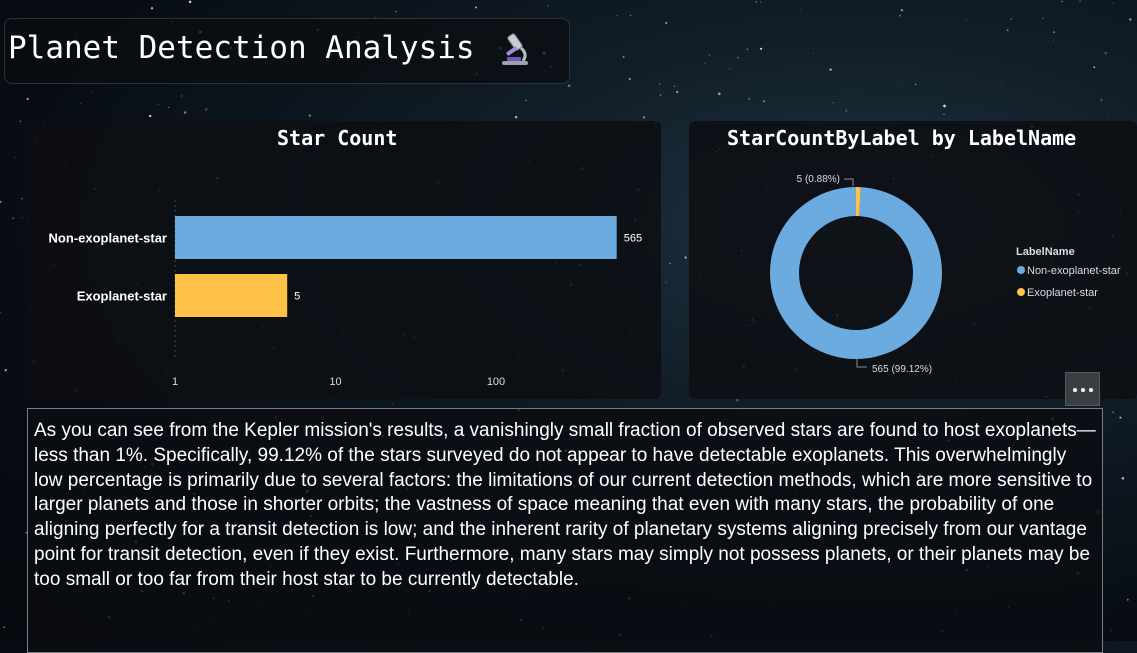  Describe the element at coordinates (241, 48) in the screenshot. I see `page-title: Planet Detection Analysis` at that location.